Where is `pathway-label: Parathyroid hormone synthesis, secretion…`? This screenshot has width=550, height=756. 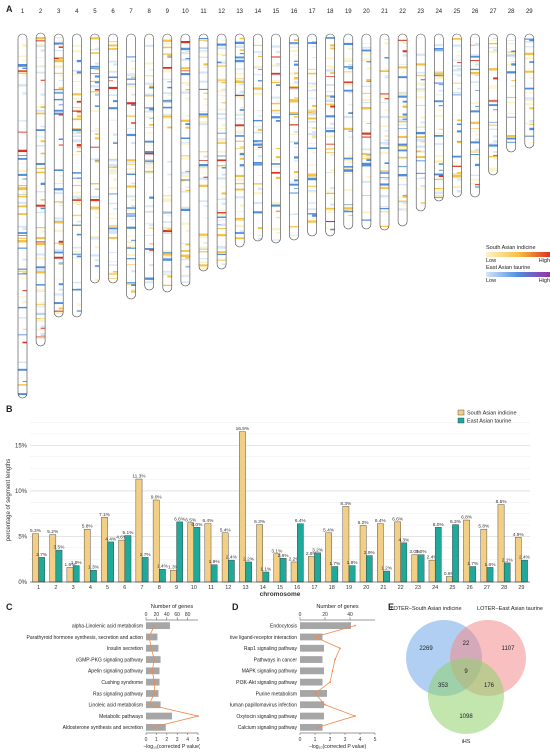
pathway-label: Parathyroid hormone synthesis, secretion… is located at coordinates (85, 638).